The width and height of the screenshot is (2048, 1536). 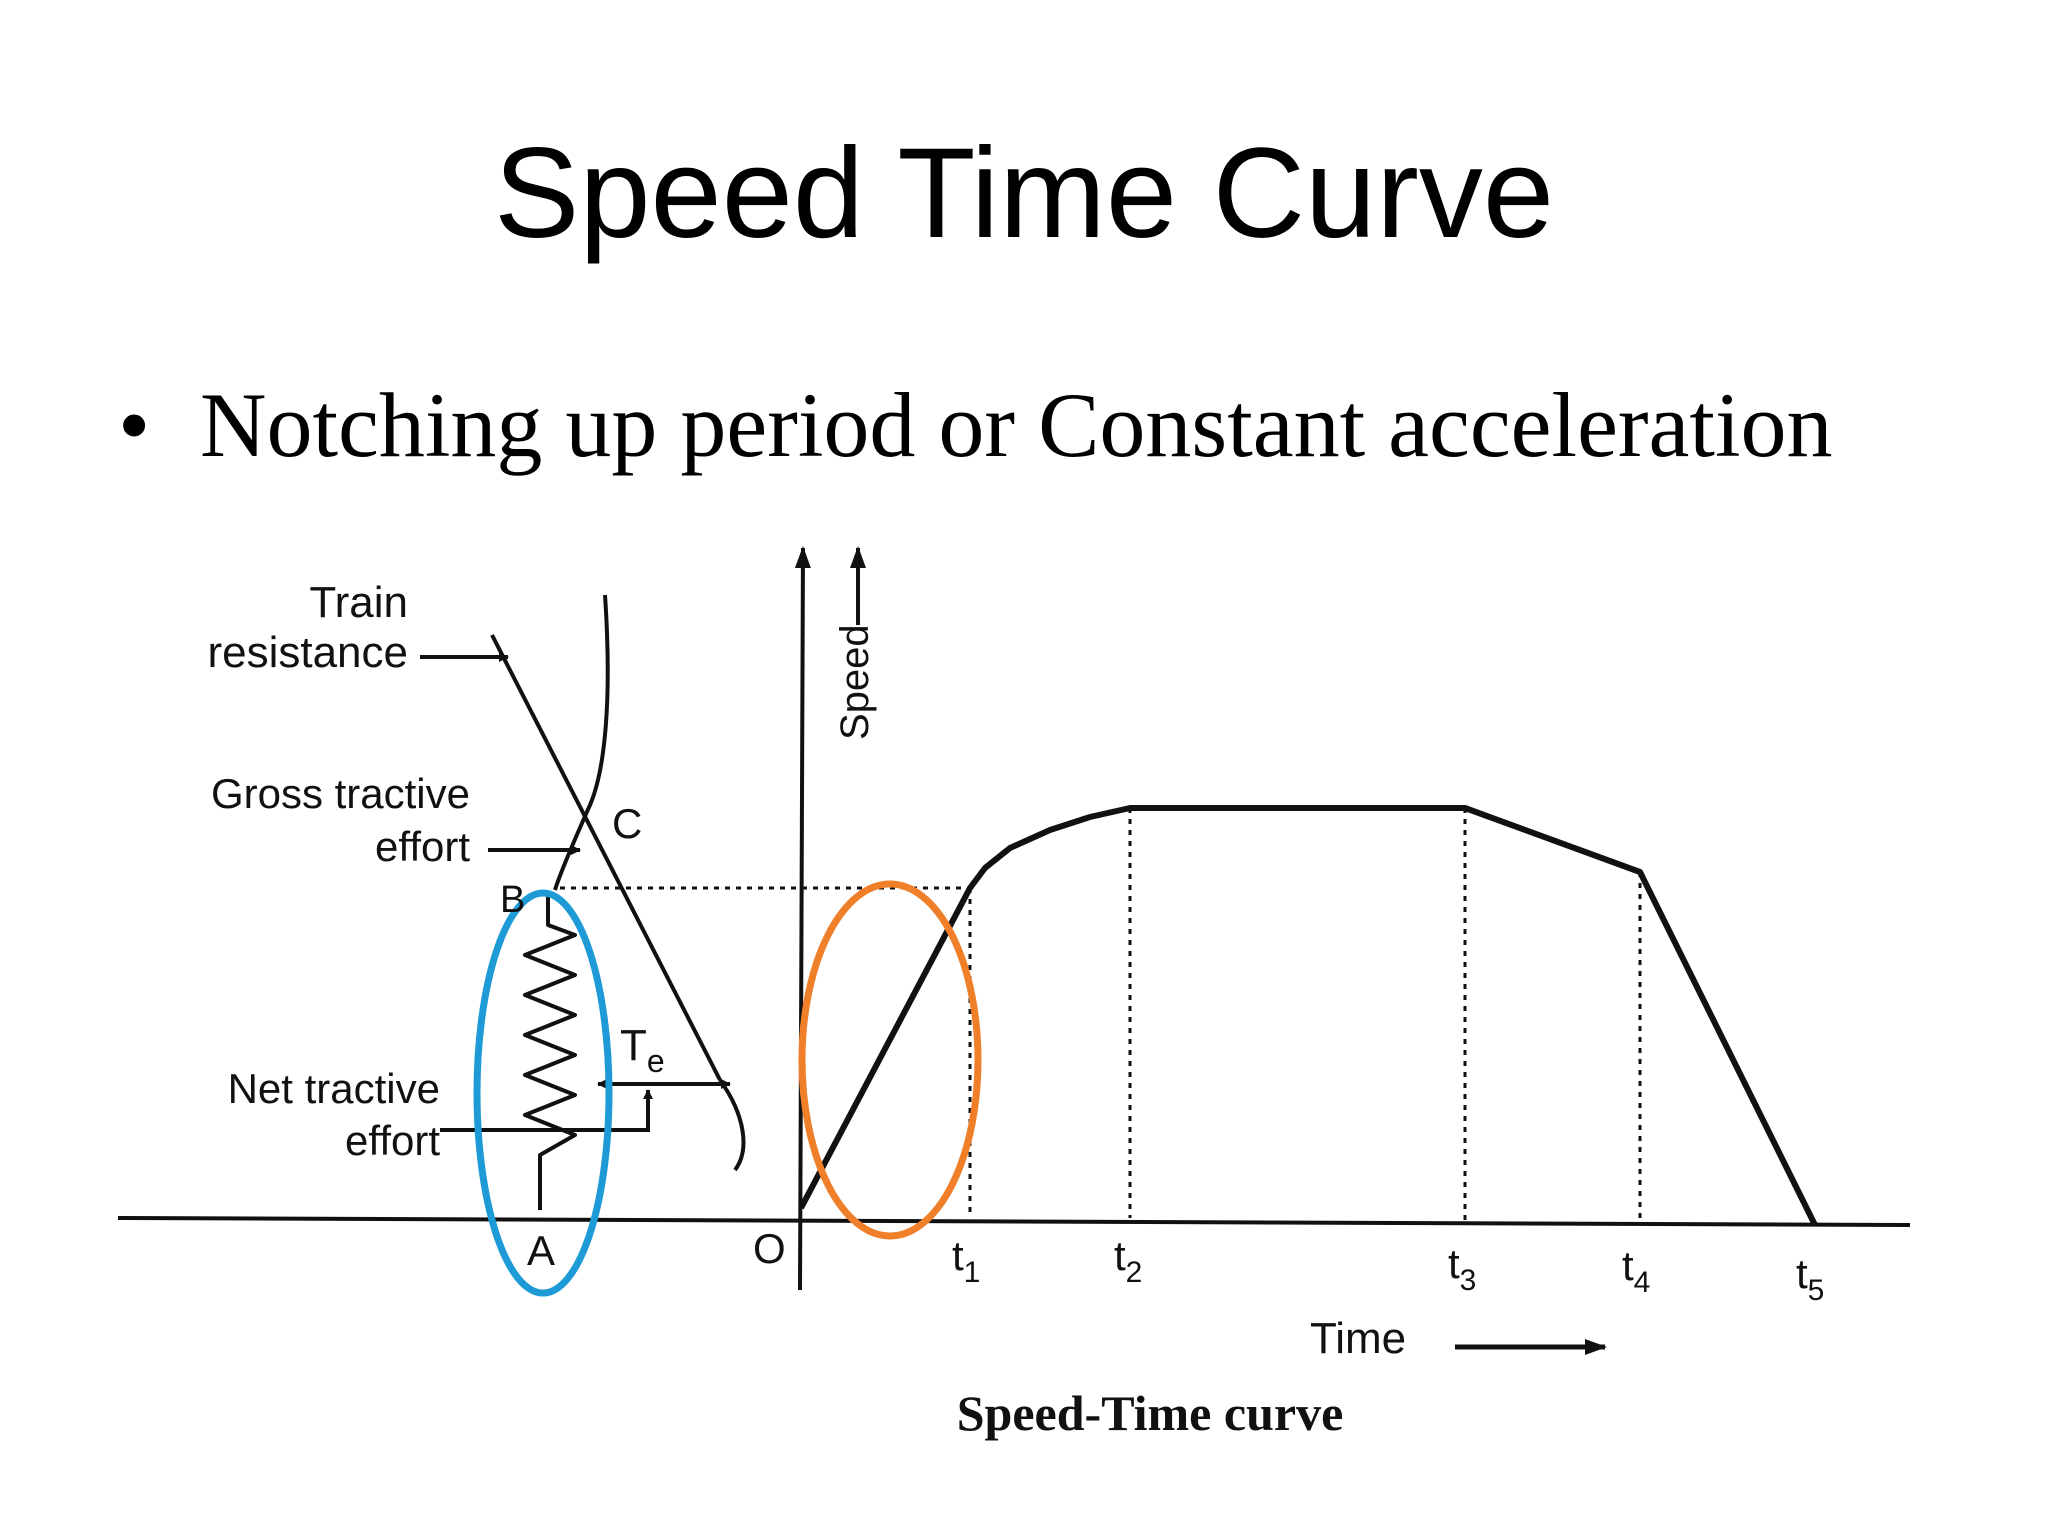 What do you see at coordinates (1358, 1338) in the screenshot?
I see `time-axis-label: Time` at bounding box center [1358, 1338].